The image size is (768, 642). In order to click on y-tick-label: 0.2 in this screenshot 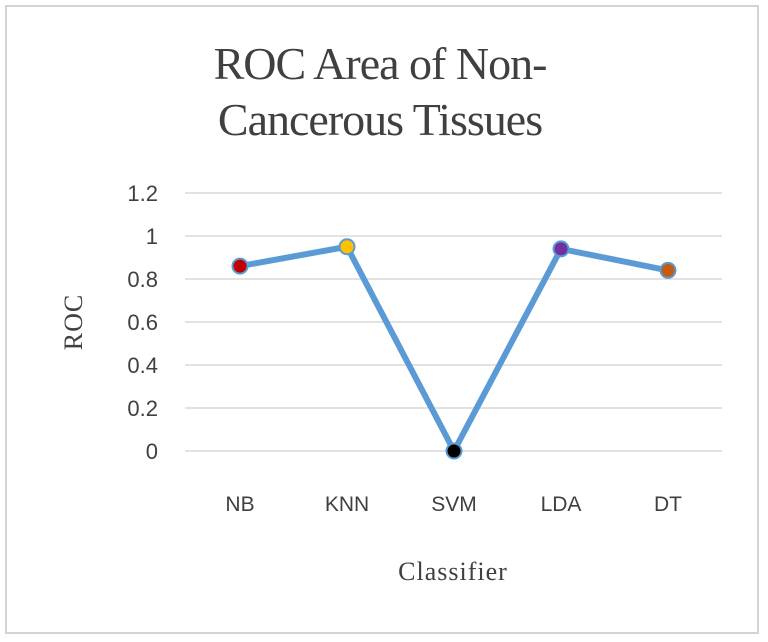, I will do `click(142, 408)`.